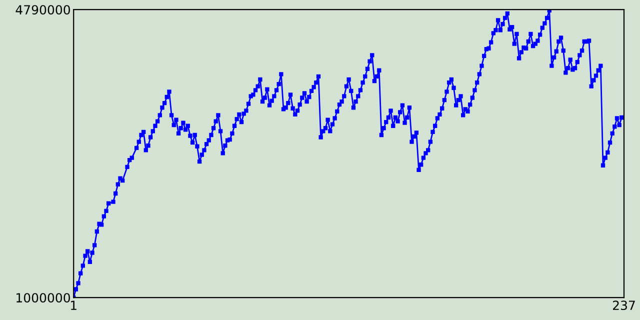  I want to click on x-tick-label: 1, so click(73, 305).